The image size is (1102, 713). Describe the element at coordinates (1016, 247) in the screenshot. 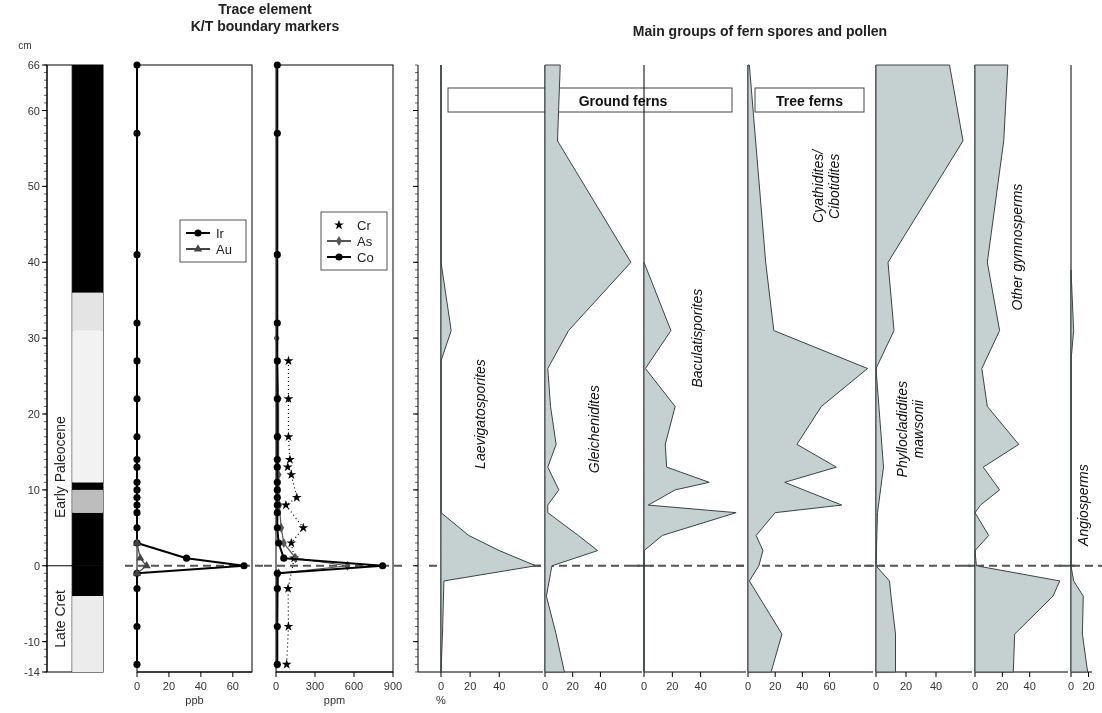

I see `text: Other gymnosperms` at that location.